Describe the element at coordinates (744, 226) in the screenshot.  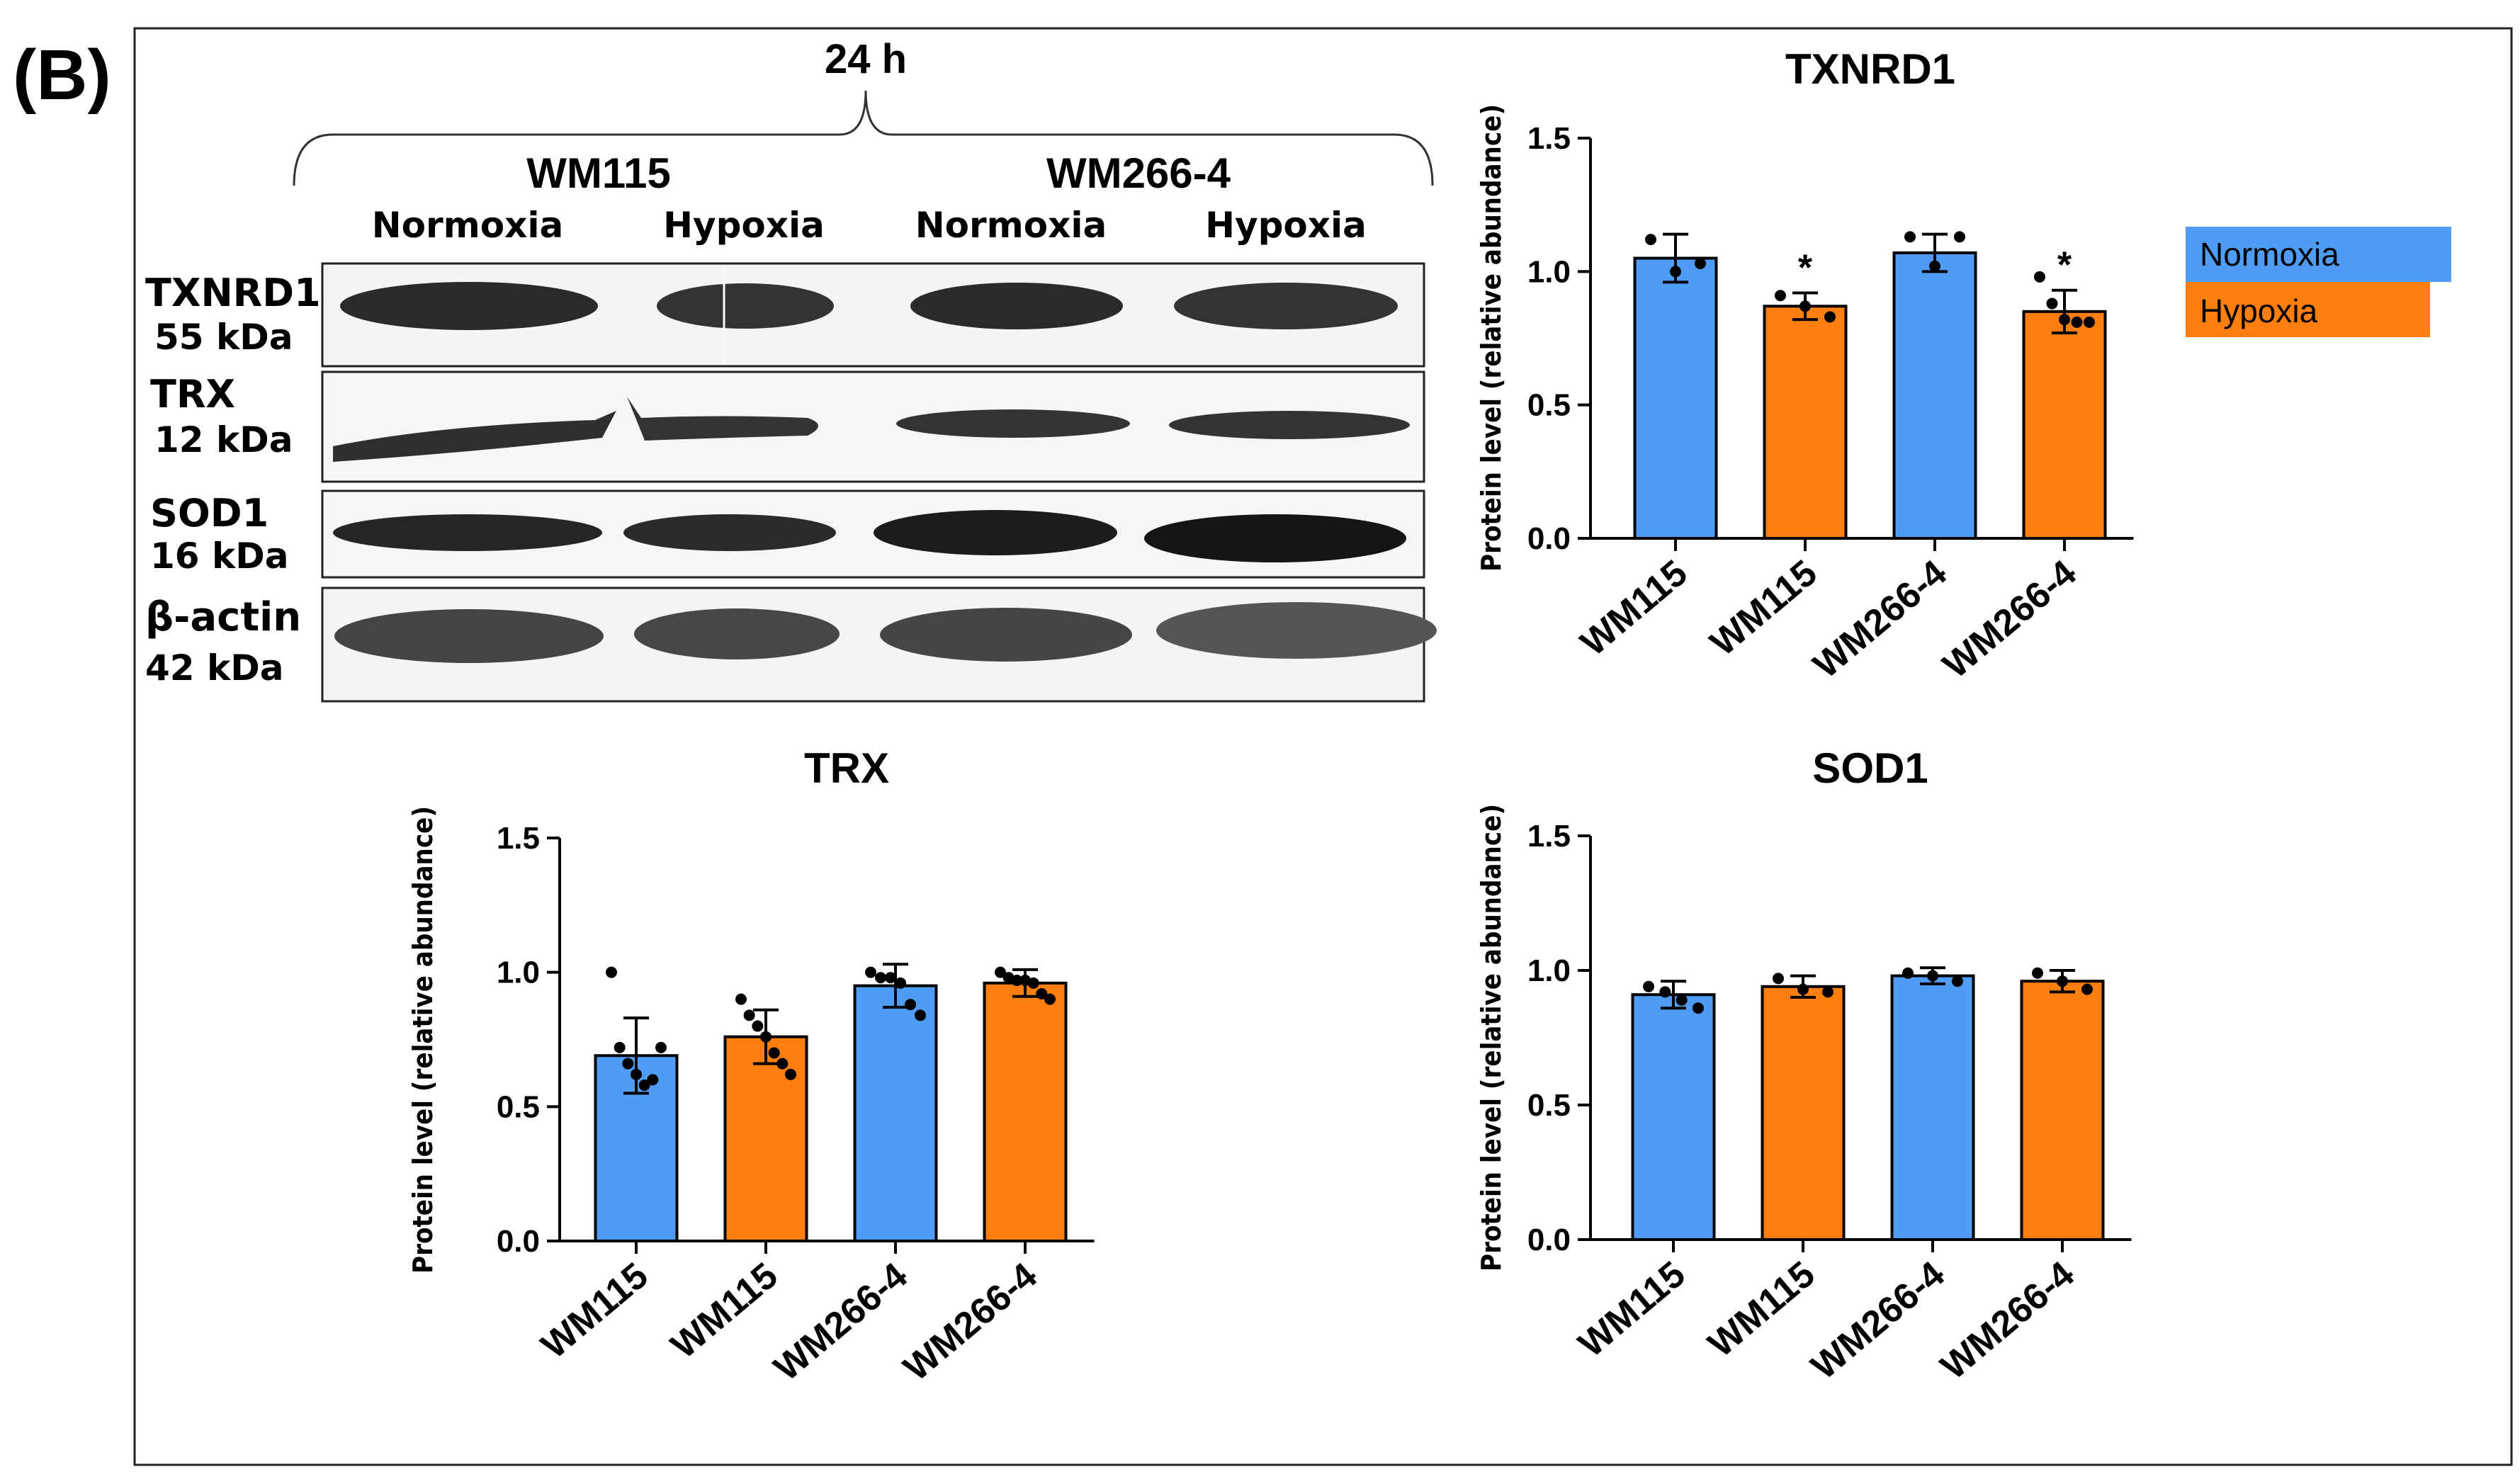
I see `blot-lane-label: Hypoxia` at that location.